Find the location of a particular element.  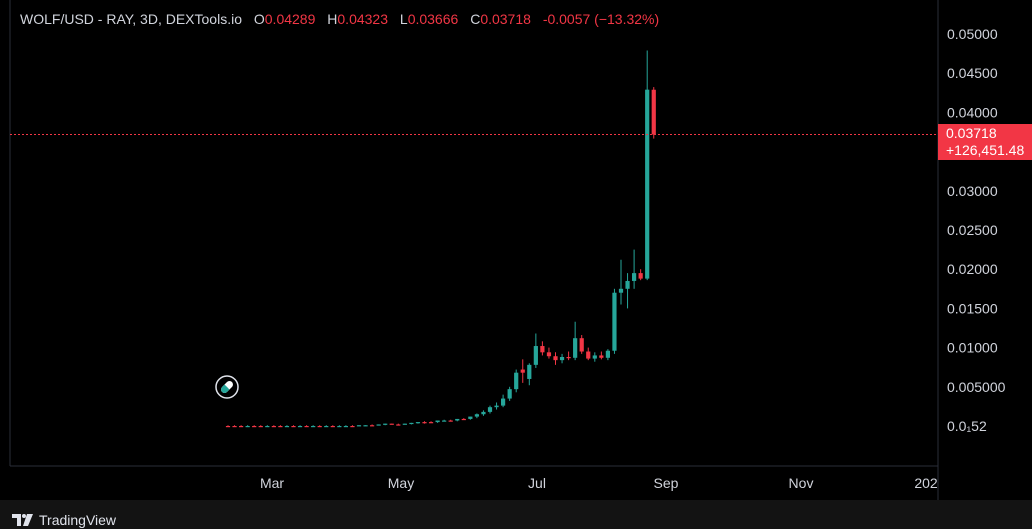

price-axis-tick: 0.03000 is located at coordinates (972, 191).